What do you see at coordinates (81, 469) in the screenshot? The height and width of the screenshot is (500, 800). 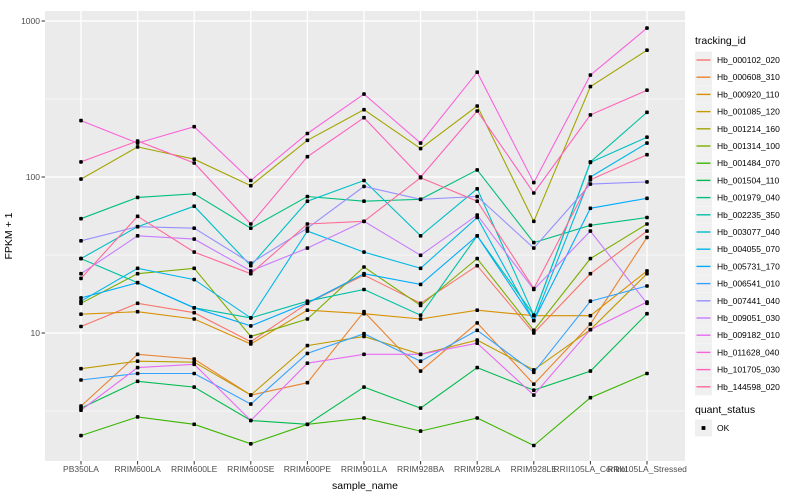 I see `x-tick-label: PB350LA` at bounding box center [81, 469].